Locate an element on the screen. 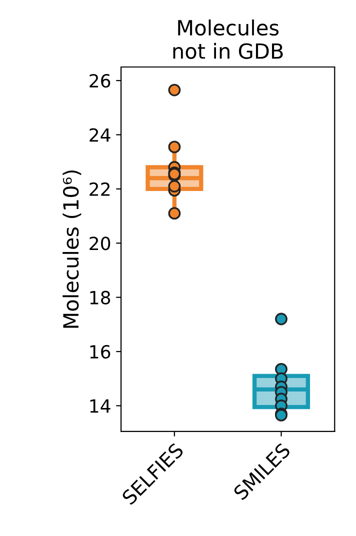 This screenshot has width=356, height=536. y-tick-label: 26 is located at coordinates (100, 81).